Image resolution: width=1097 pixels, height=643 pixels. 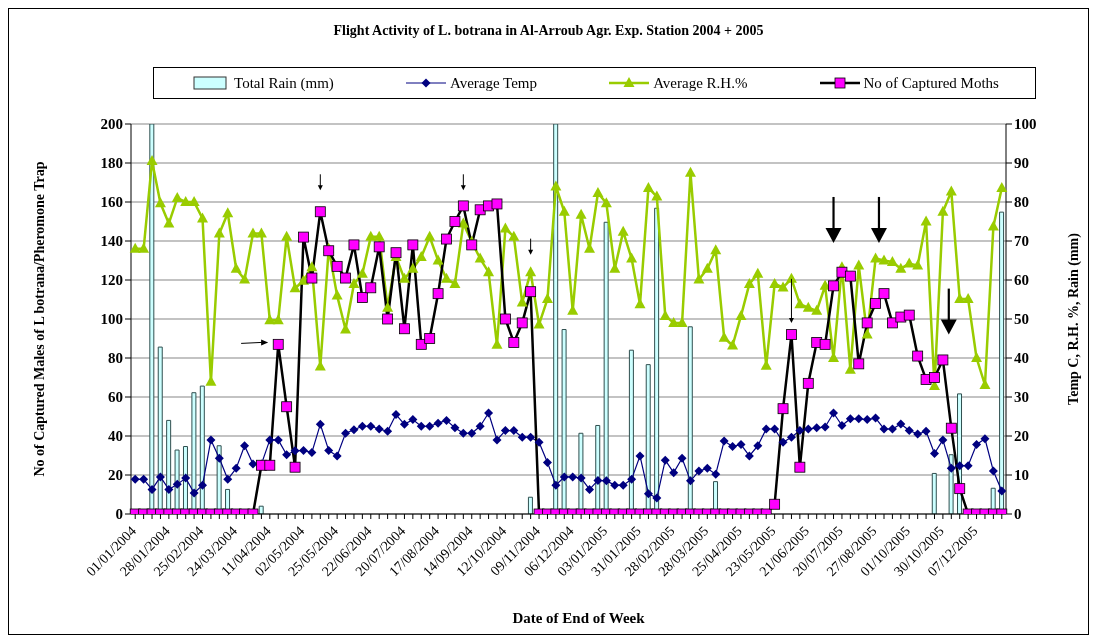 I want to click on y2-tick-label: 80, so click(x=1021, y=202).